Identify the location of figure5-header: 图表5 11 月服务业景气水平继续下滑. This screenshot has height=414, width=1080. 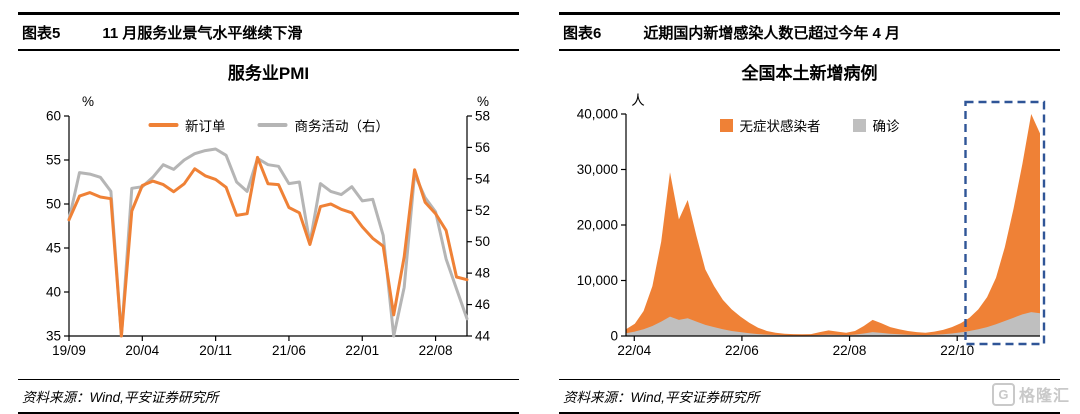
(268, 31).